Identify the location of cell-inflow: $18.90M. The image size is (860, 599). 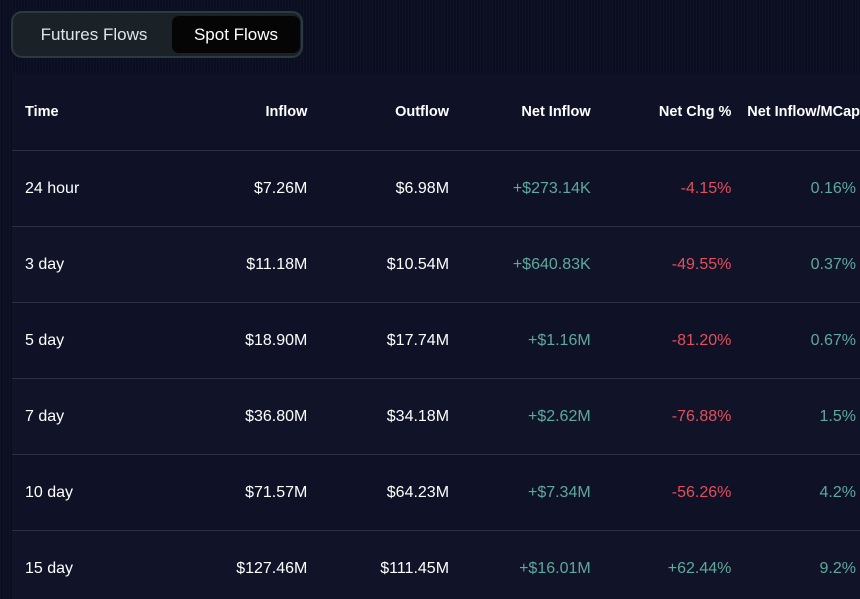
(233, 340).